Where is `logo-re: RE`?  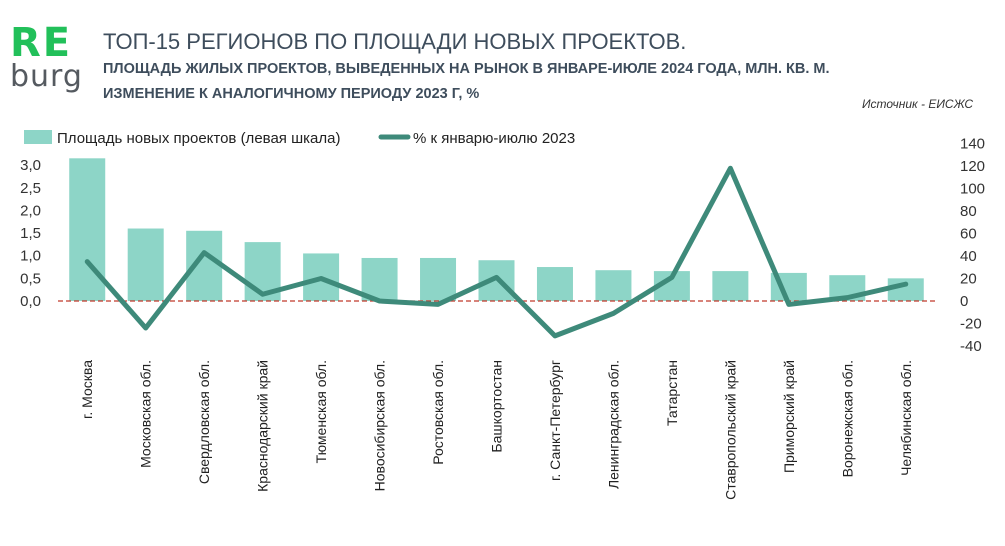
logo-re: RE is located at coordinates (41, 43).